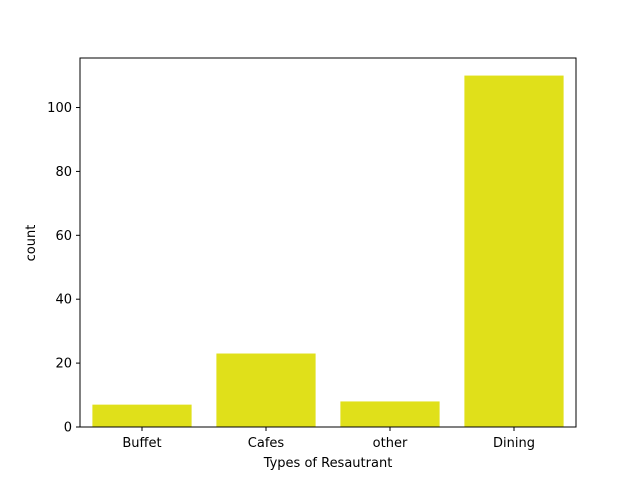 This screenshot has height=480, width=640. I want to click on y-tick-label: 40, so click(63, 300).